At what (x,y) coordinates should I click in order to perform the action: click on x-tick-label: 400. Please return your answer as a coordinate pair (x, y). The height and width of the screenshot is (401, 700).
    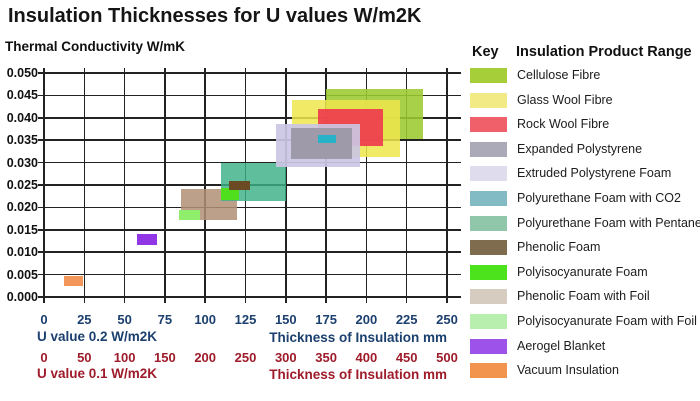
    Looking at the image, I should click on (366, 357).